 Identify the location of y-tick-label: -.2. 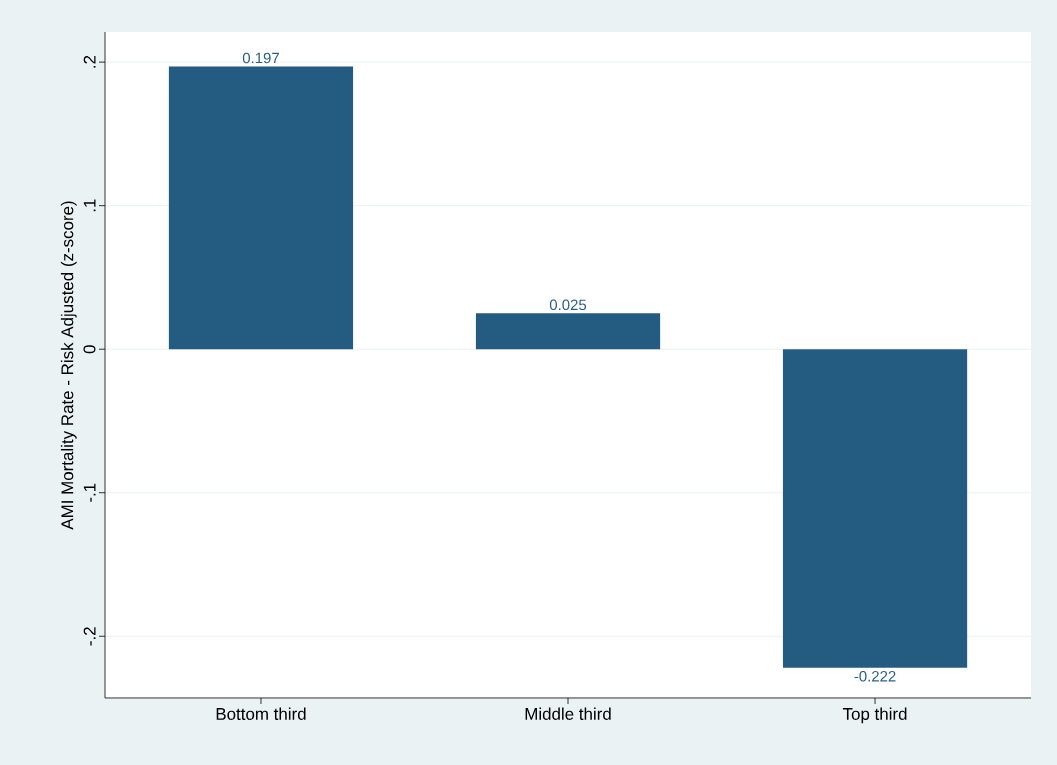
(89, 636).